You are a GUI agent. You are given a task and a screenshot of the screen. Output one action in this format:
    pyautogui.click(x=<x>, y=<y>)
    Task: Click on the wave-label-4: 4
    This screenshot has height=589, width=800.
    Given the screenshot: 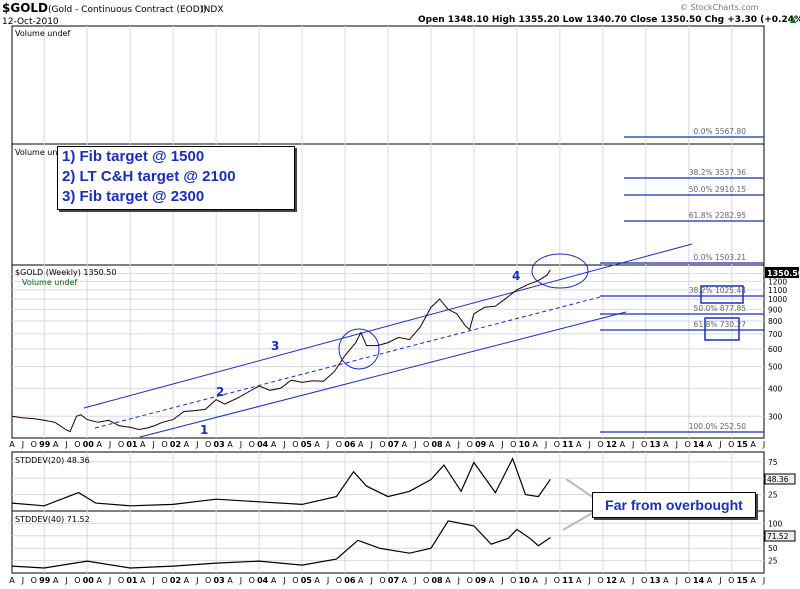 What is the action you would take?
    pyautogui.click(x=516, y=276)
    